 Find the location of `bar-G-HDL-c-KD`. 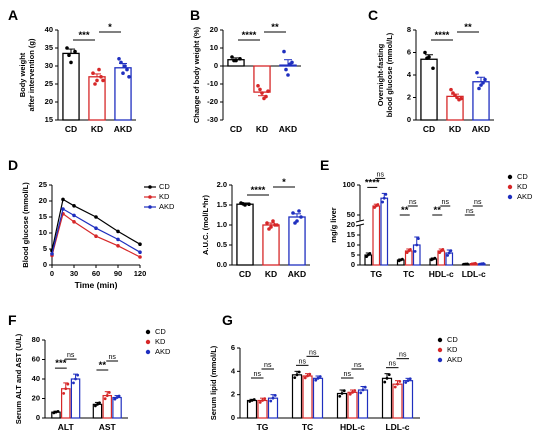

bar-G-HDL-c-KD is located at coordinates (352, 405).